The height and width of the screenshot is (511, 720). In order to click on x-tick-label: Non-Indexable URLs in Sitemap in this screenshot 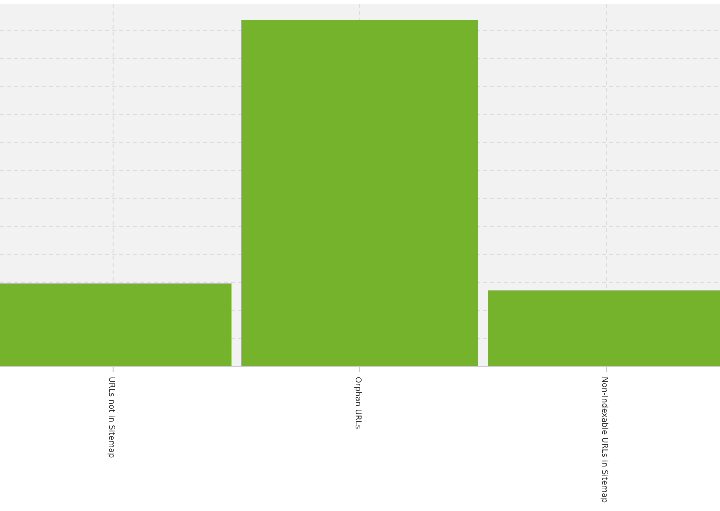, I will do `click(605, 440)`.